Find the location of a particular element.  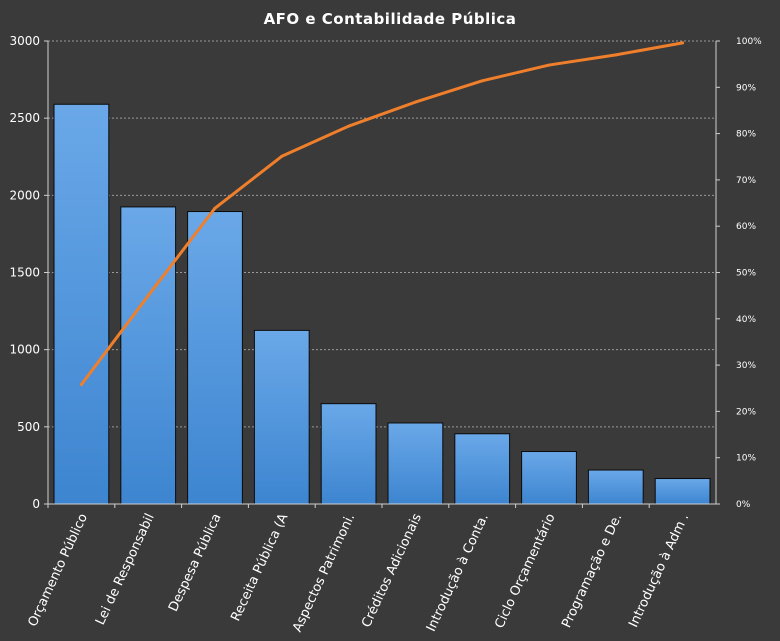

x-tick-label: Orçamento Público is located at coordinates (58, 570).